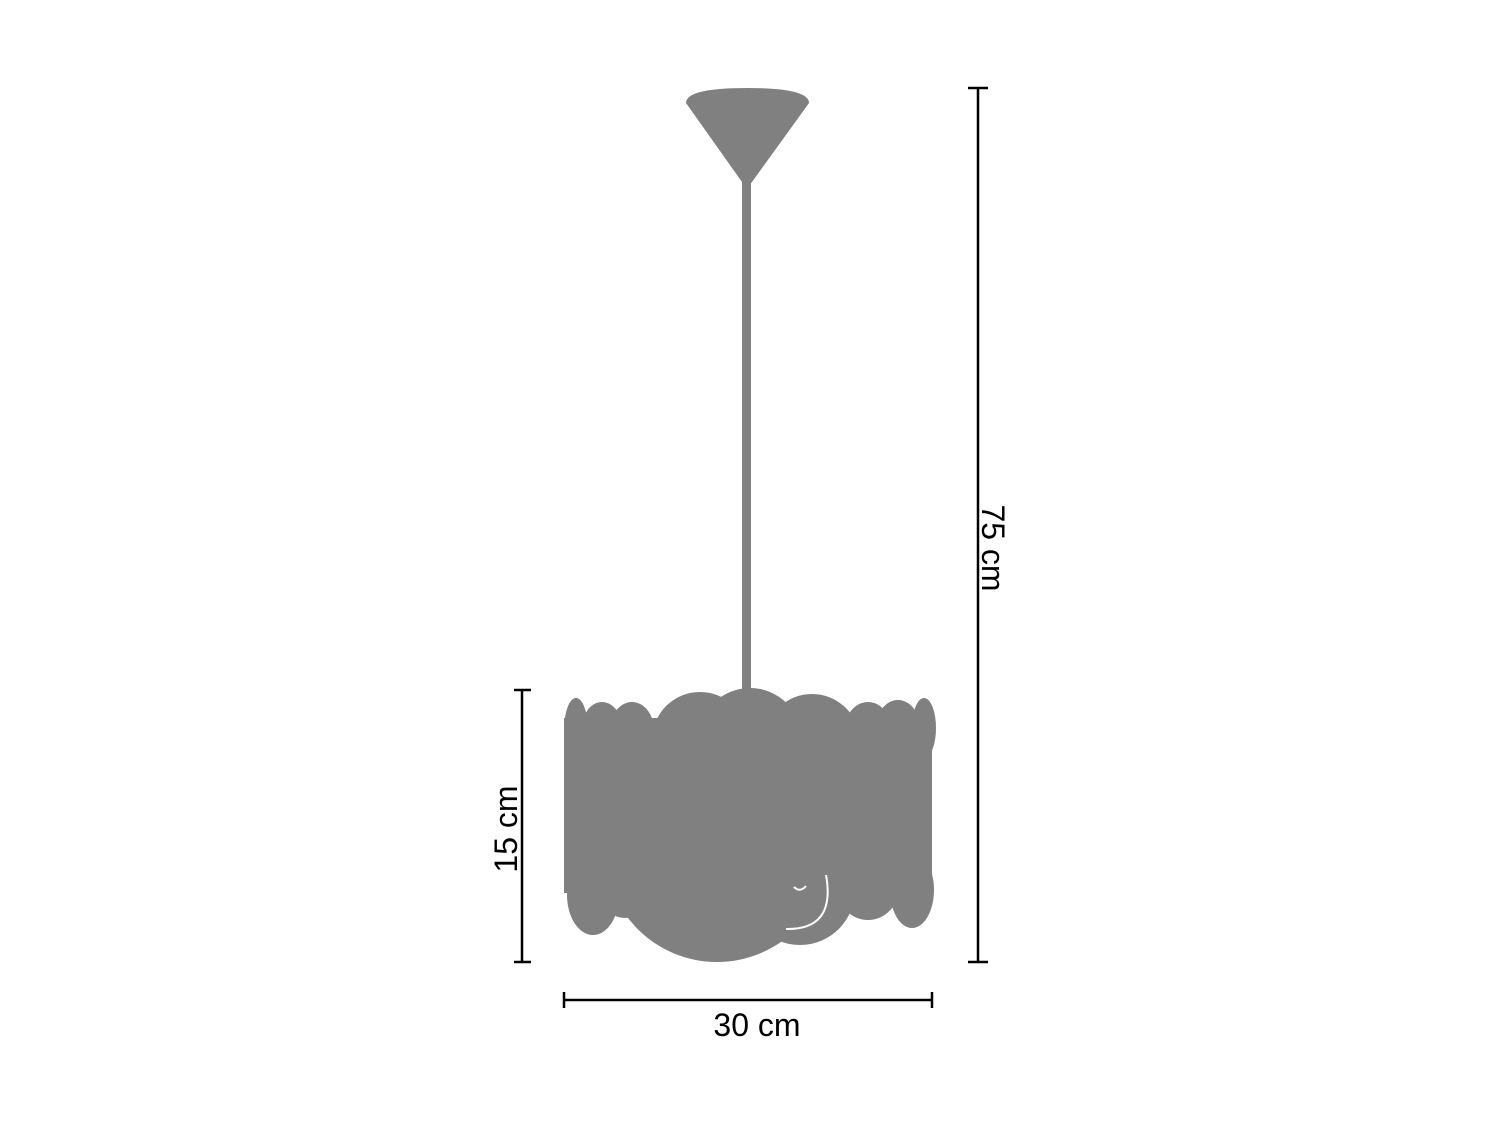 The image size is (1500, 1125). I want to click on lamp-shade, so click(750, 825).